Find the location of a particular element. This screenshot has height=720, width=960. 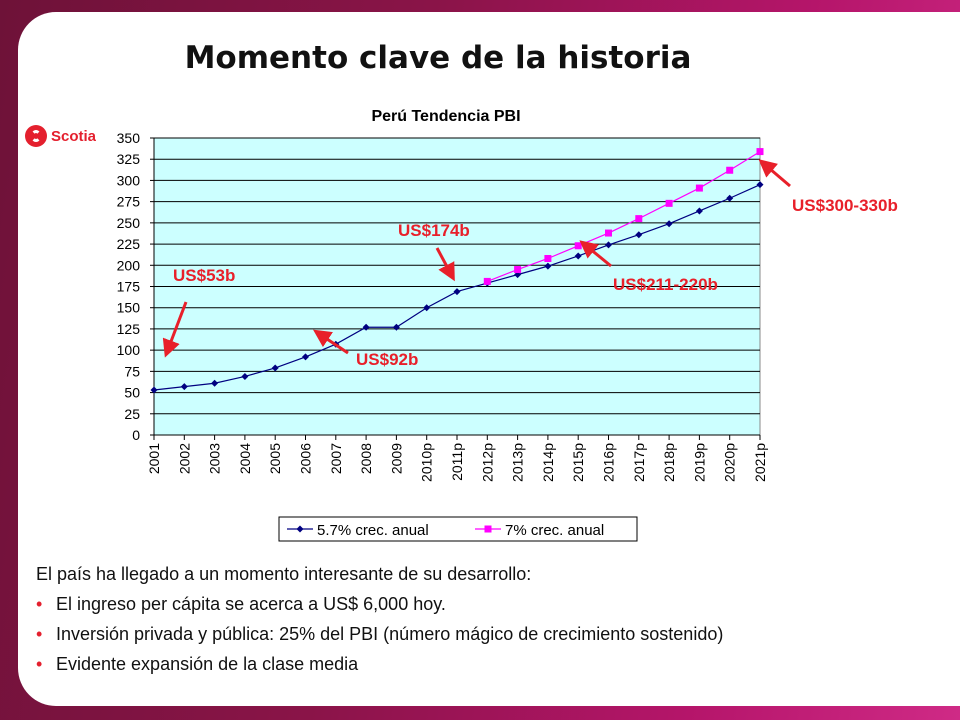

annotation-label: US$92b is located at coordinates (387, 359).